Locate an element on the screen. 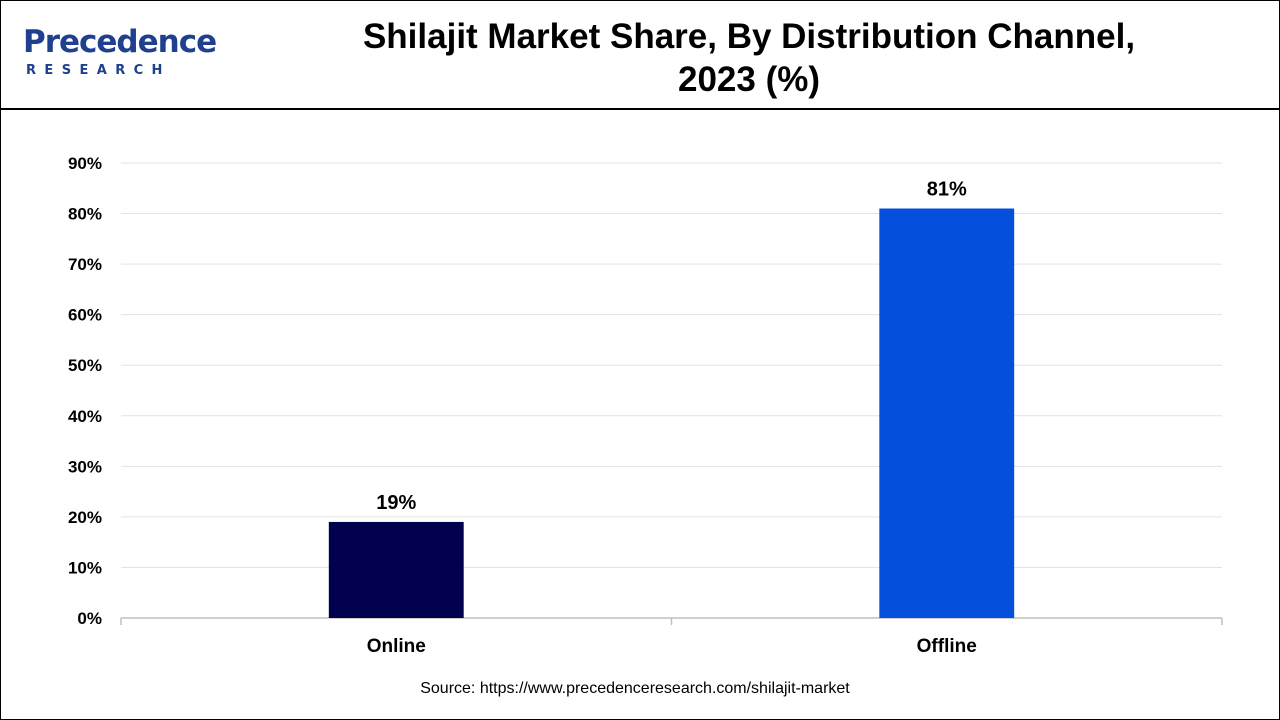 Image resolution: width=1280 pixels, height=720 pixels. y-tick-label: 50% is located at coordinates (85, 365).